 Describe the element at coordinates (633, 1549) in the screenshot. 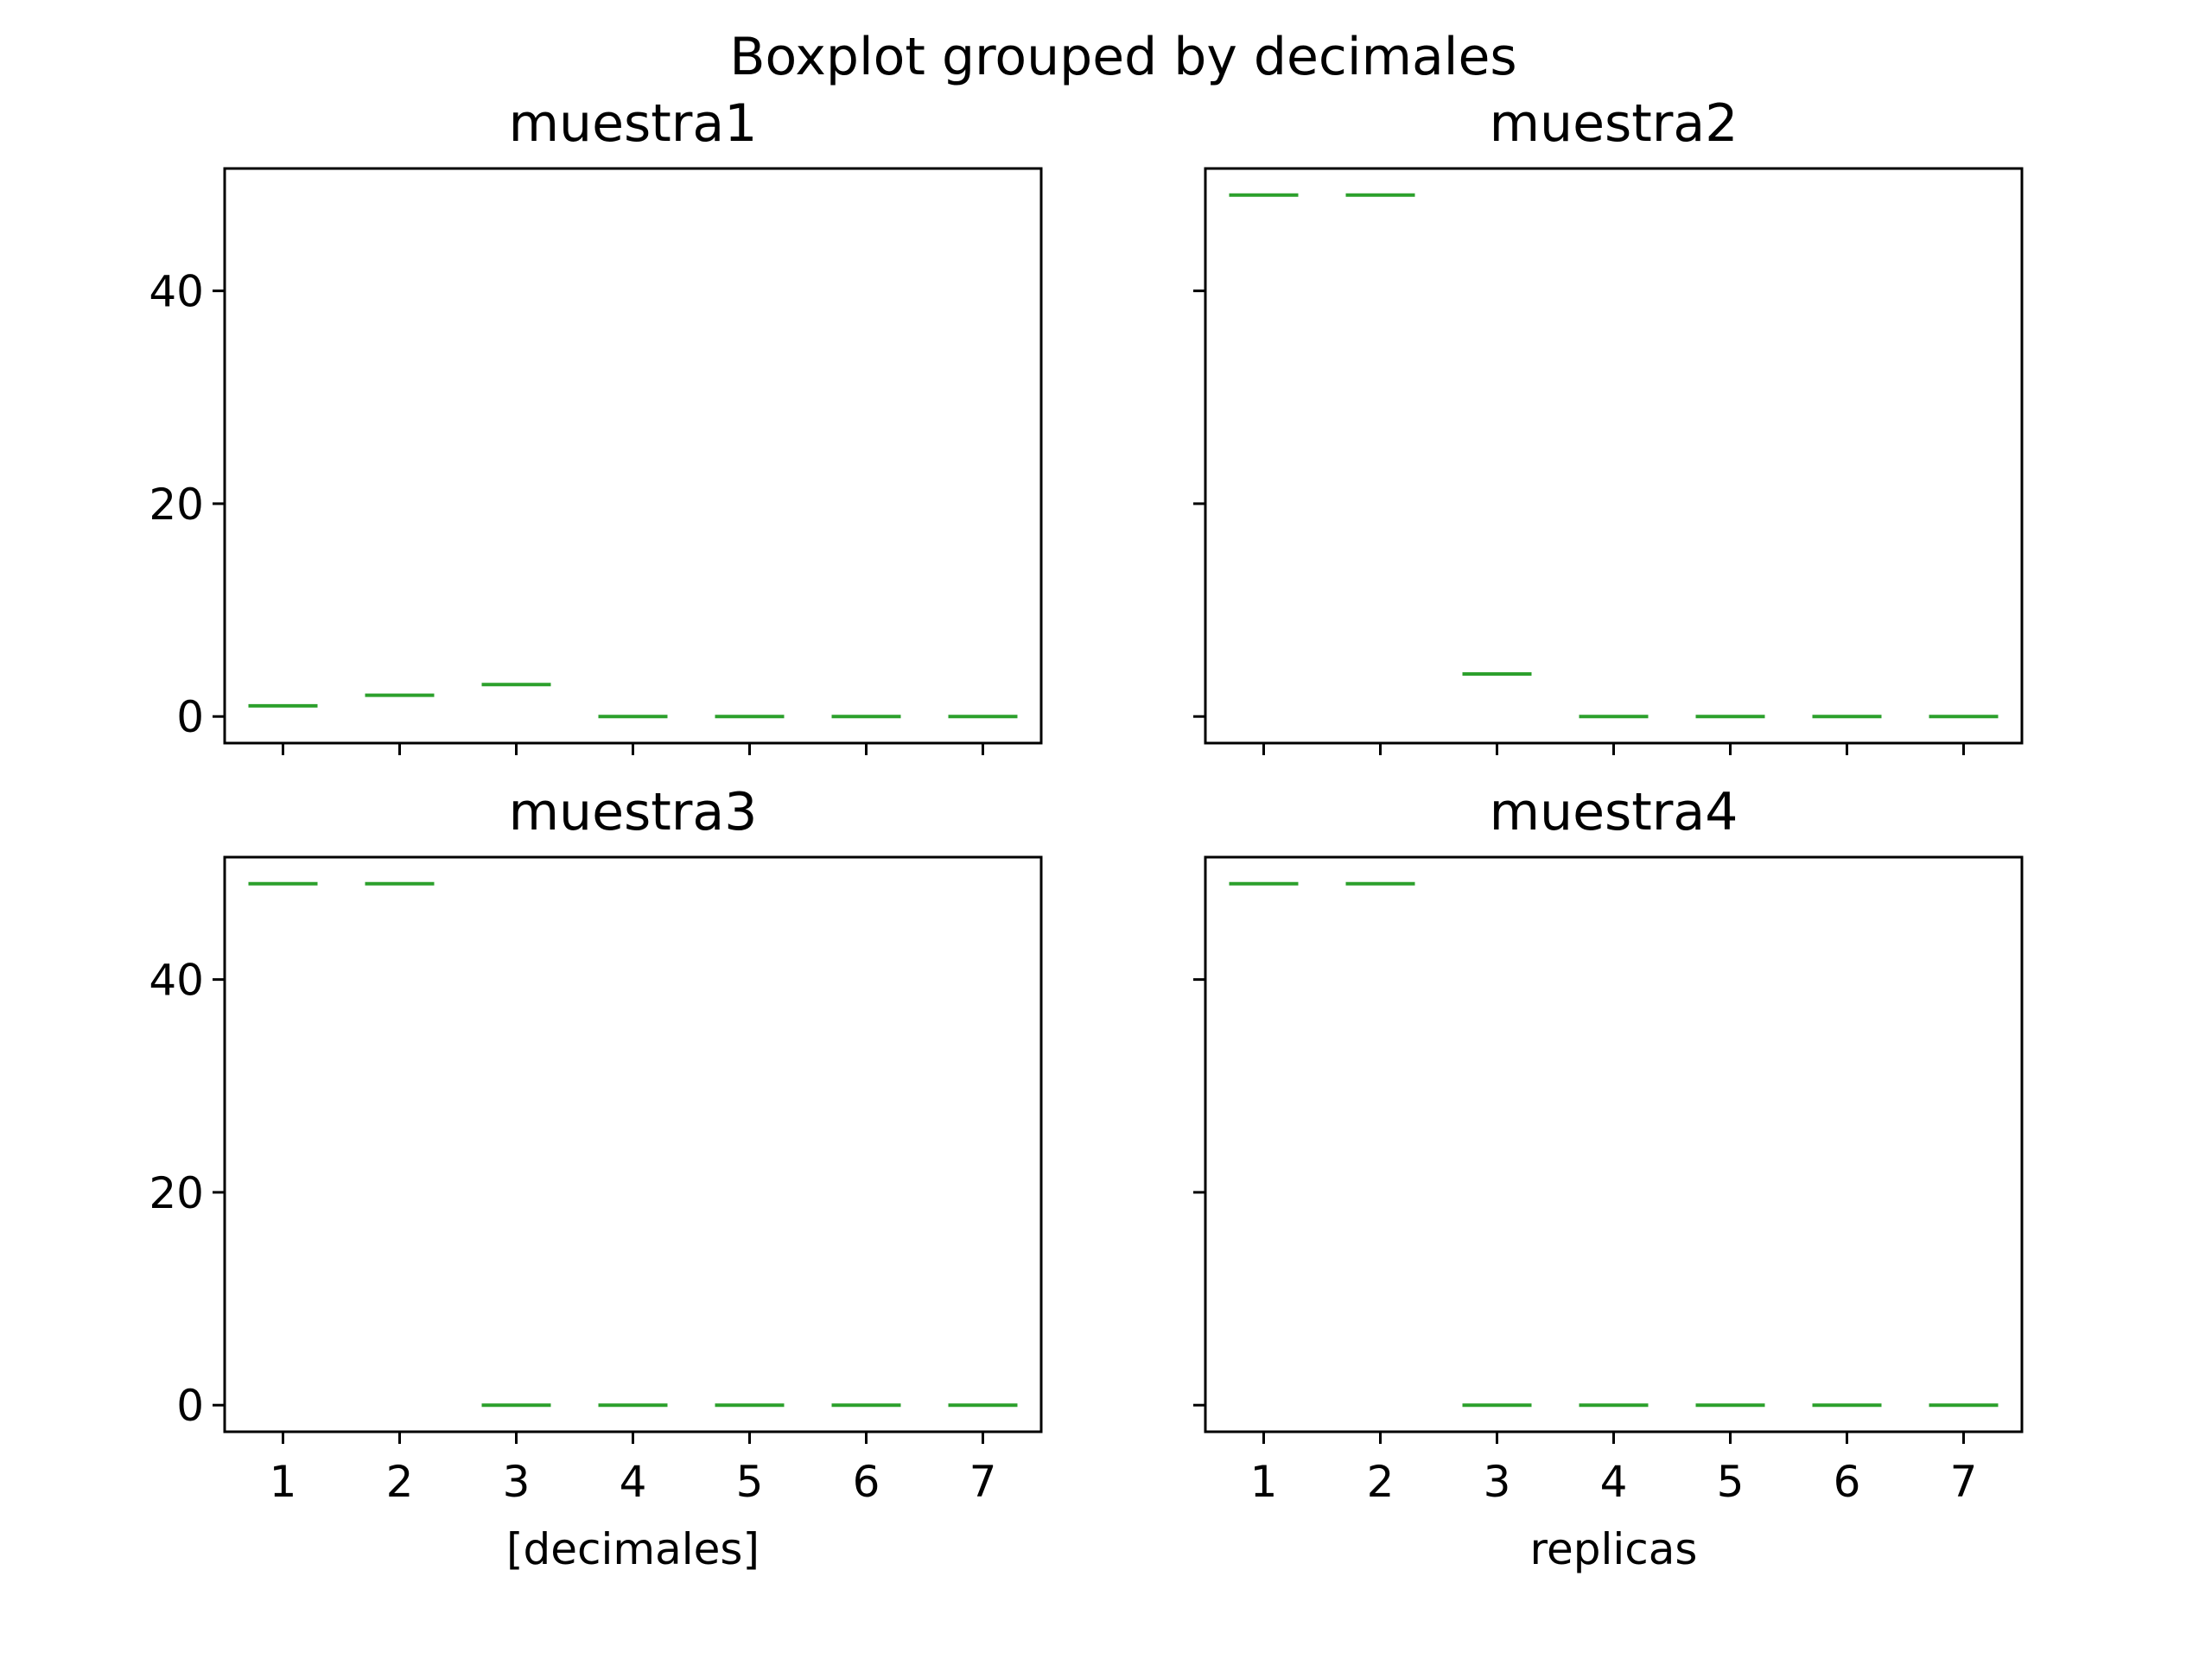

I see `x-axis-label: [decimales]` at that location.